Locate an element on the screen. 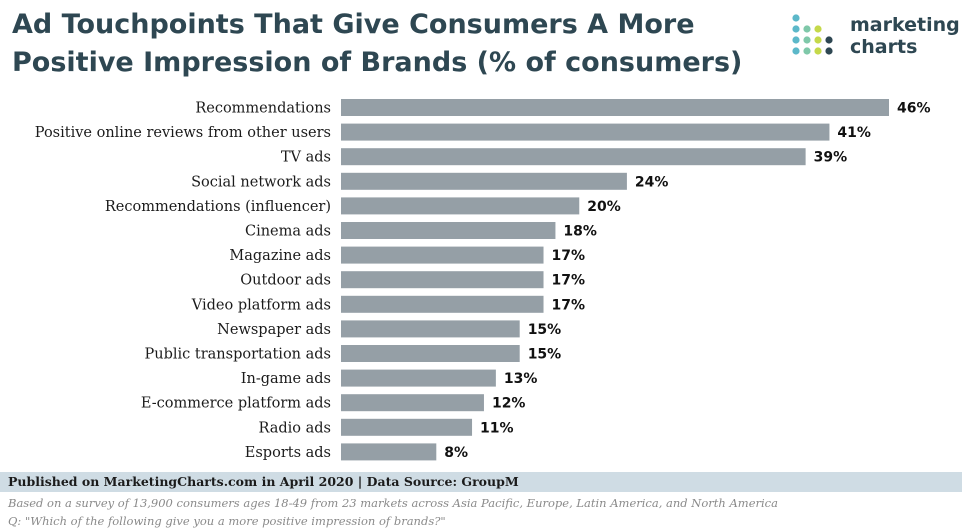 This screenshot has height=531, width=962. category-label: Recommendations (influencer) is located at coordinates (218, 207).